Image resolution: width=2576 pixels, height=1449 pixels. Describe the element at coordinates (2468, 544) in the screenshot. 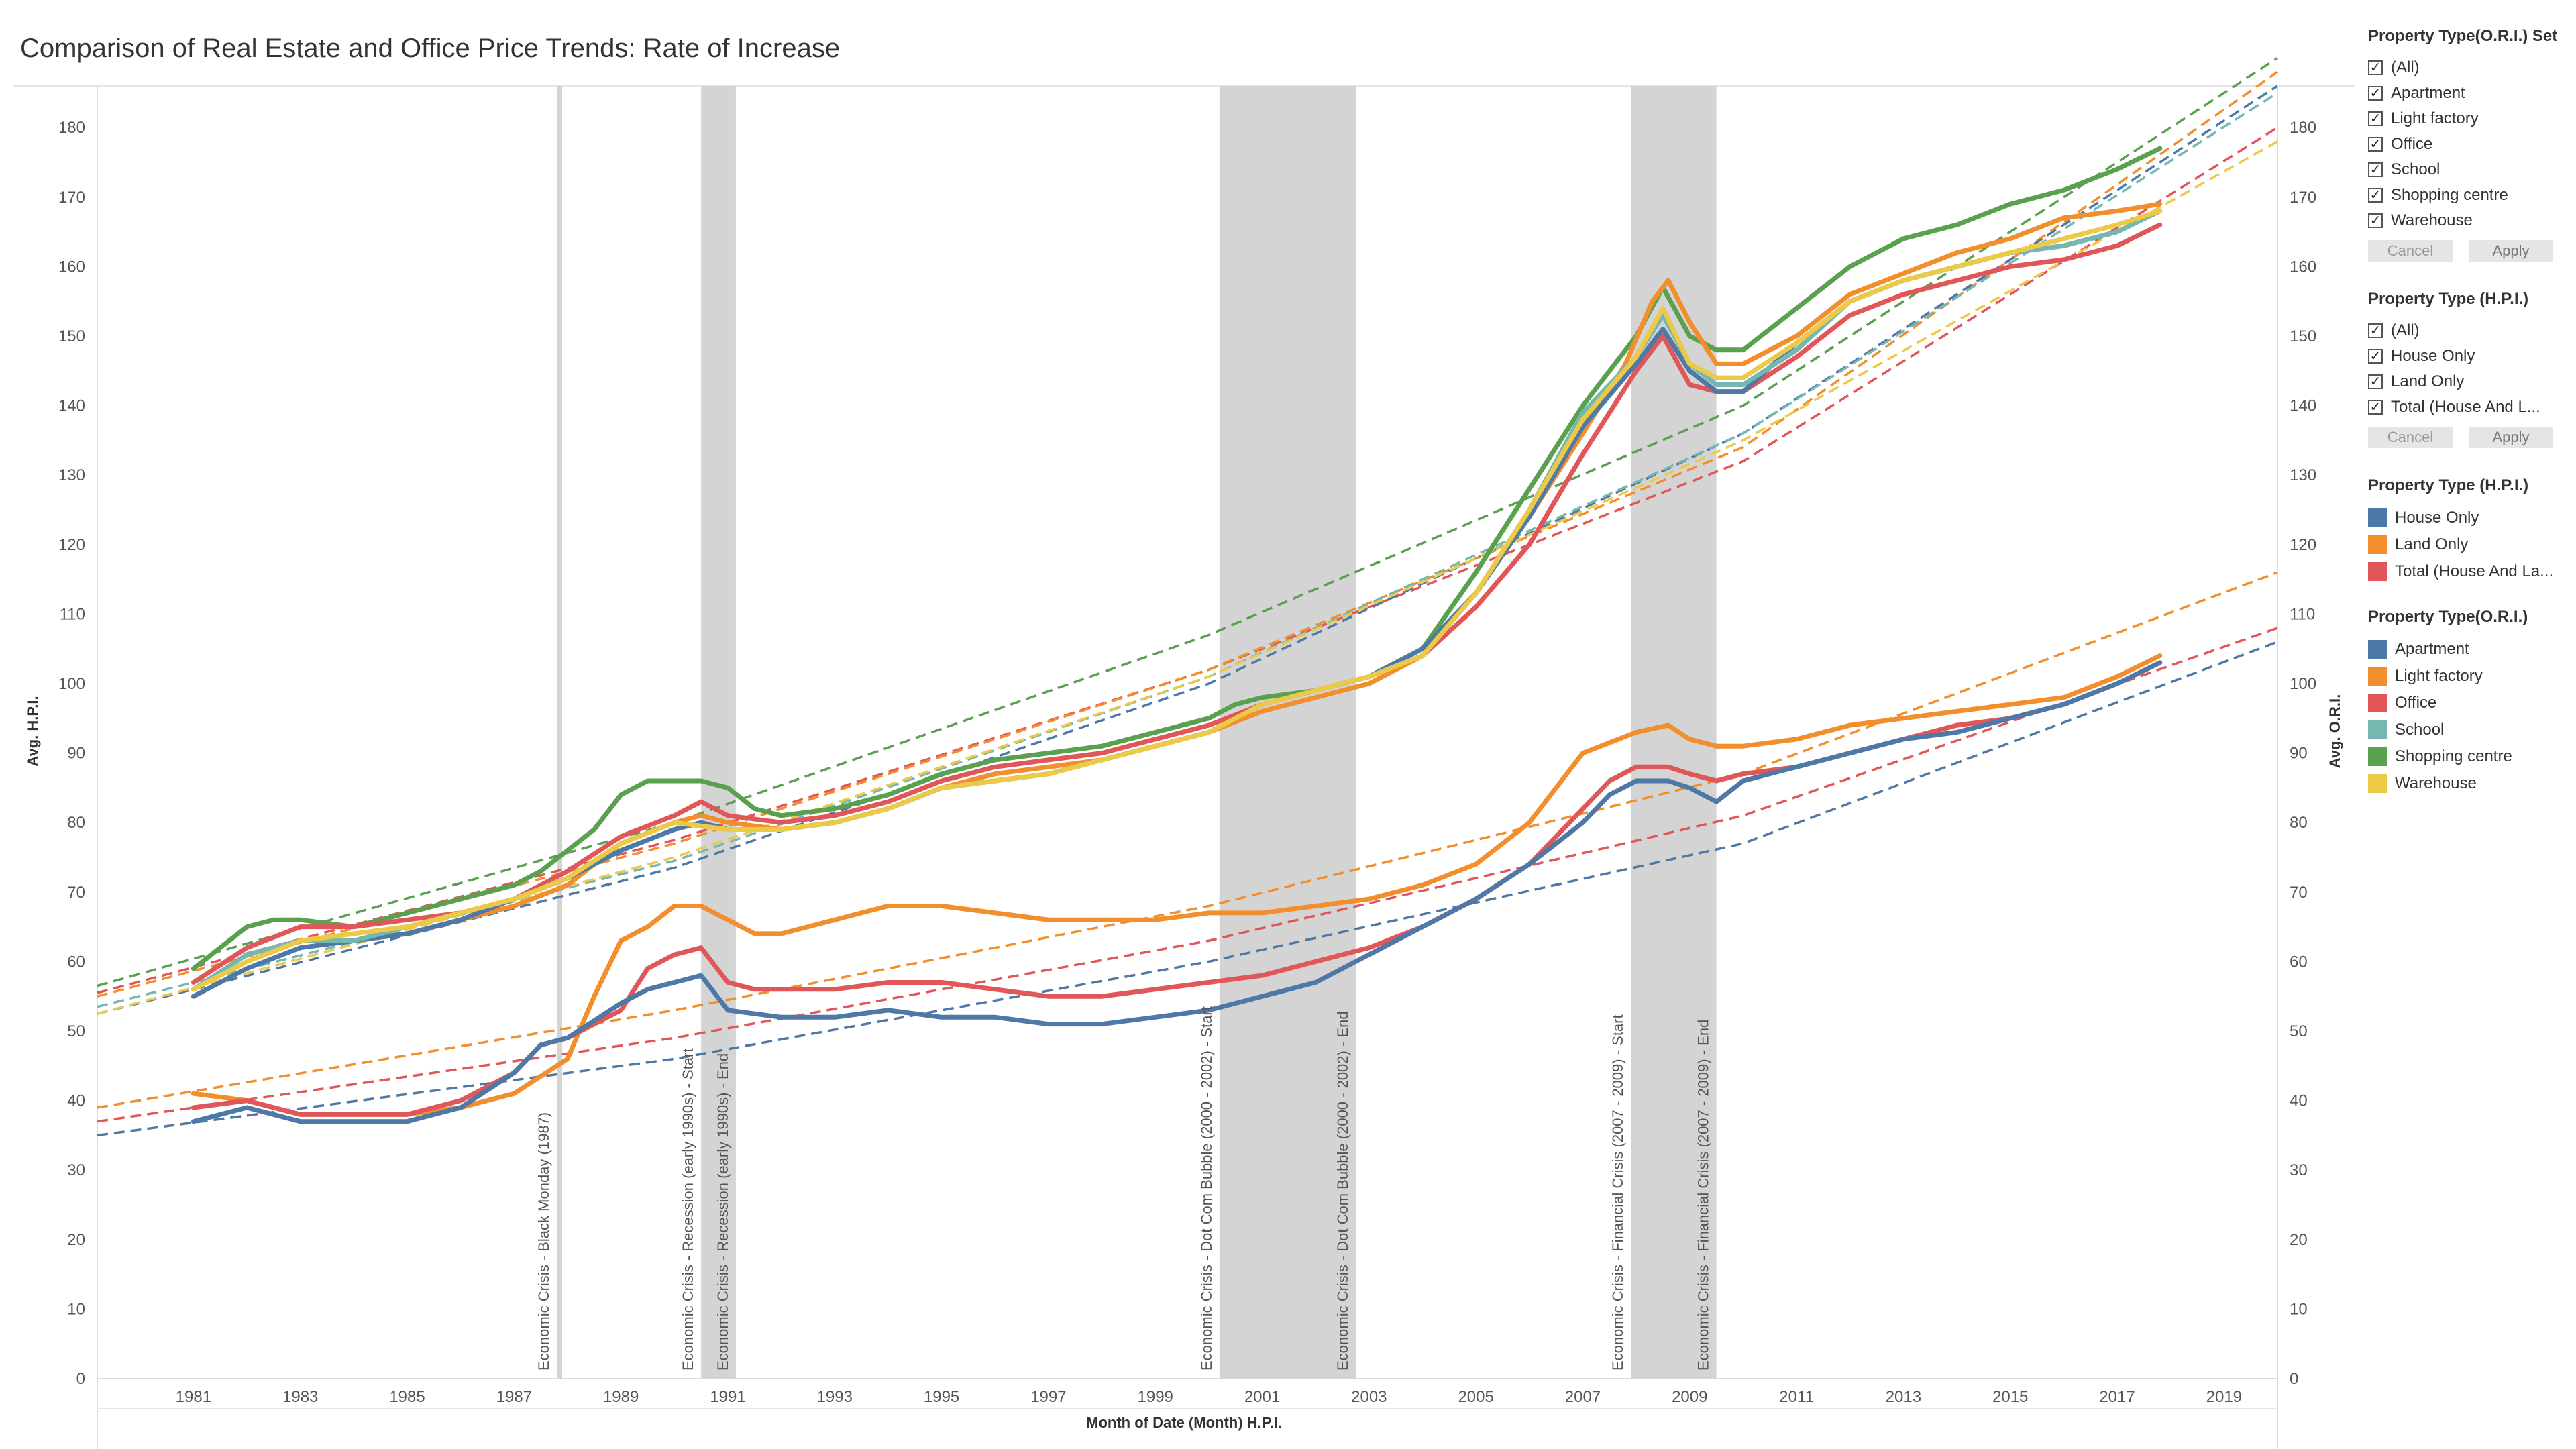

I see `legend-item-land-only: Land Only` at that location.